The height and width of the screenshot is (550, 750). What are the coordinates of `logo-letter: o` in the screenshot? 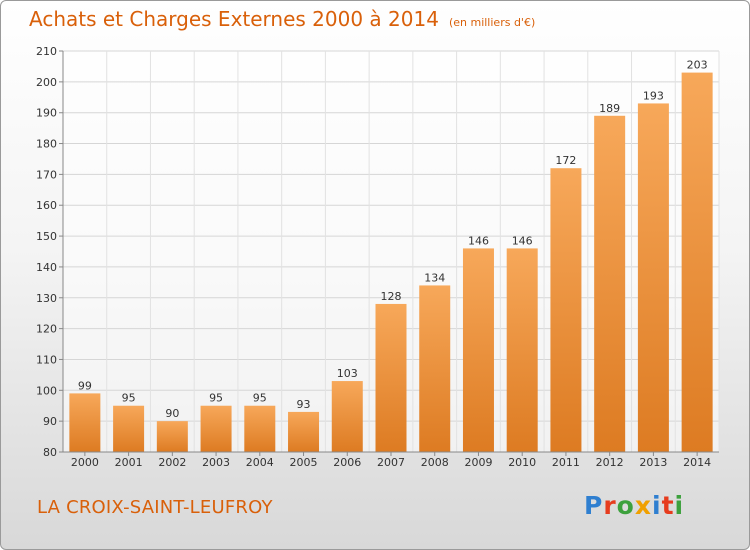 It's located at (625, 505).